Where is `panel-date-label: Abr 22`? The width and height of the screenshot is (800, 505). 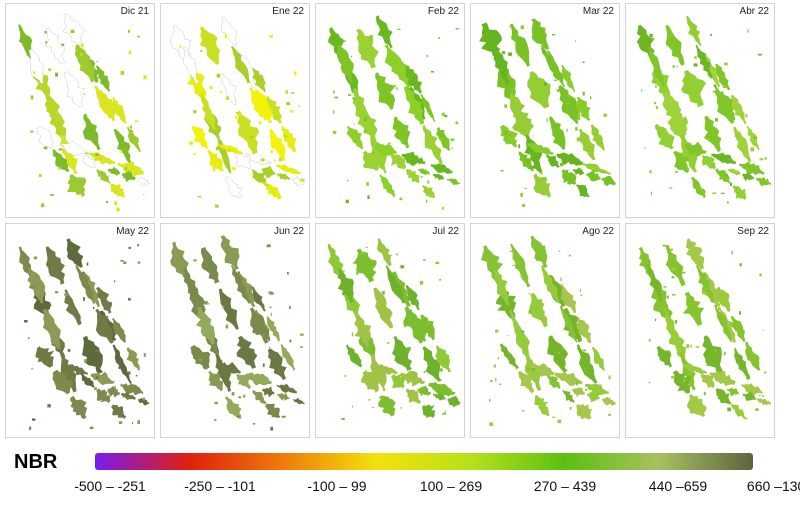 panel-date-label: Abr 22 is located at coordinates (754, 11).